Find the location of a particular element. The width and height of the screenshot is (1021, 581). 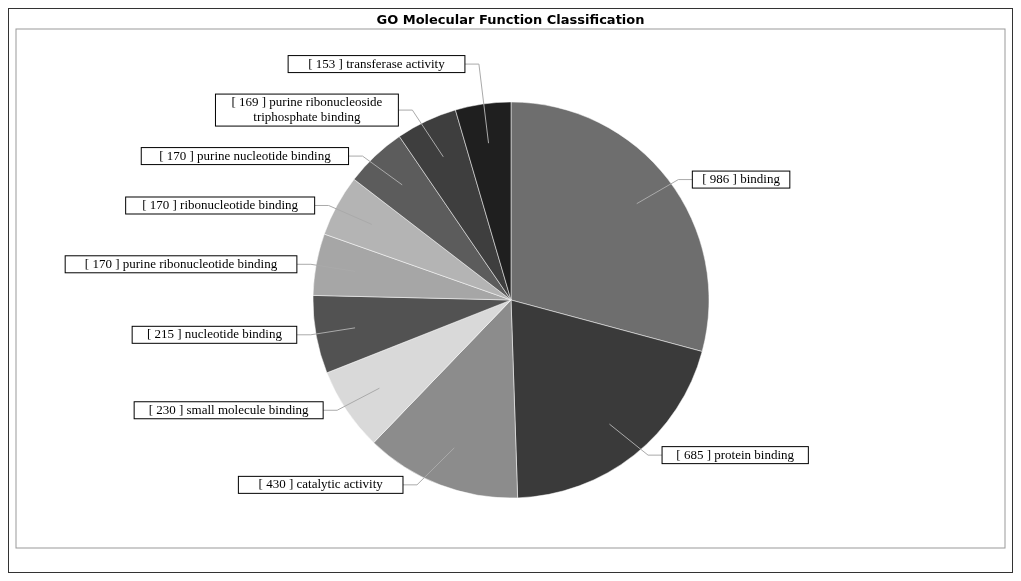

slice-label: [ 430 ] catalytic activity is located at coordinates (321, 484).